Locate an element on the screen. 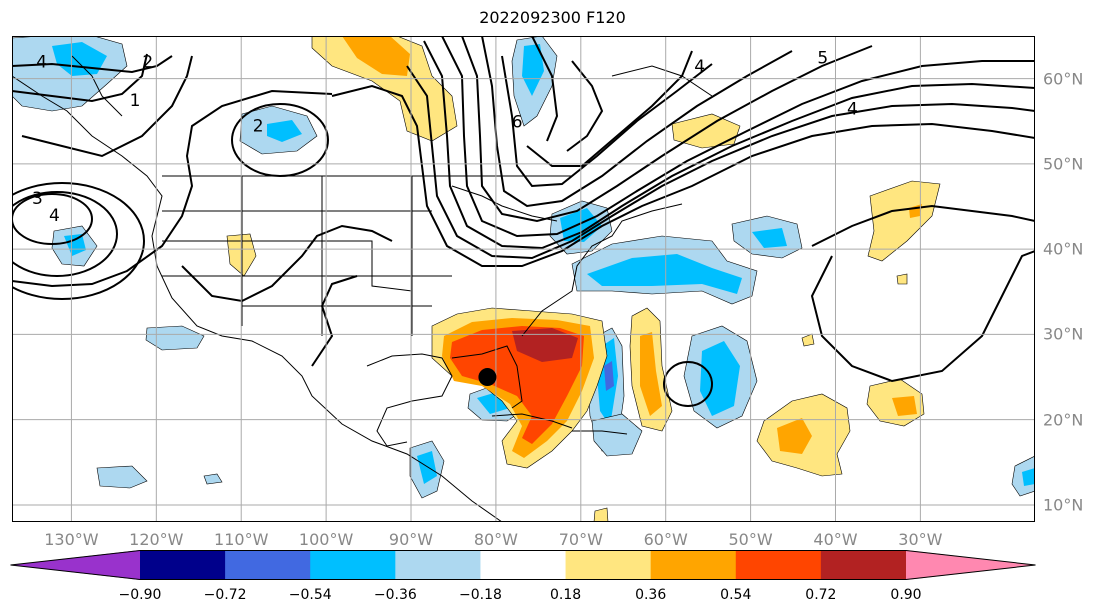  longitude-label: 110°W is located at coordinates (241, 539).